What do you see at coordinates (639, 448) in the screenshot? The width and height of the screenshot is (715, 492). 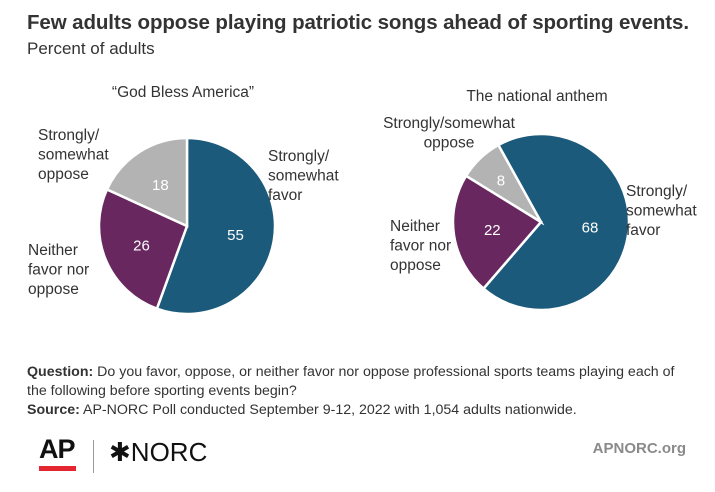 I see `site-link: APNORC.org` at bounding box center [639, 448].